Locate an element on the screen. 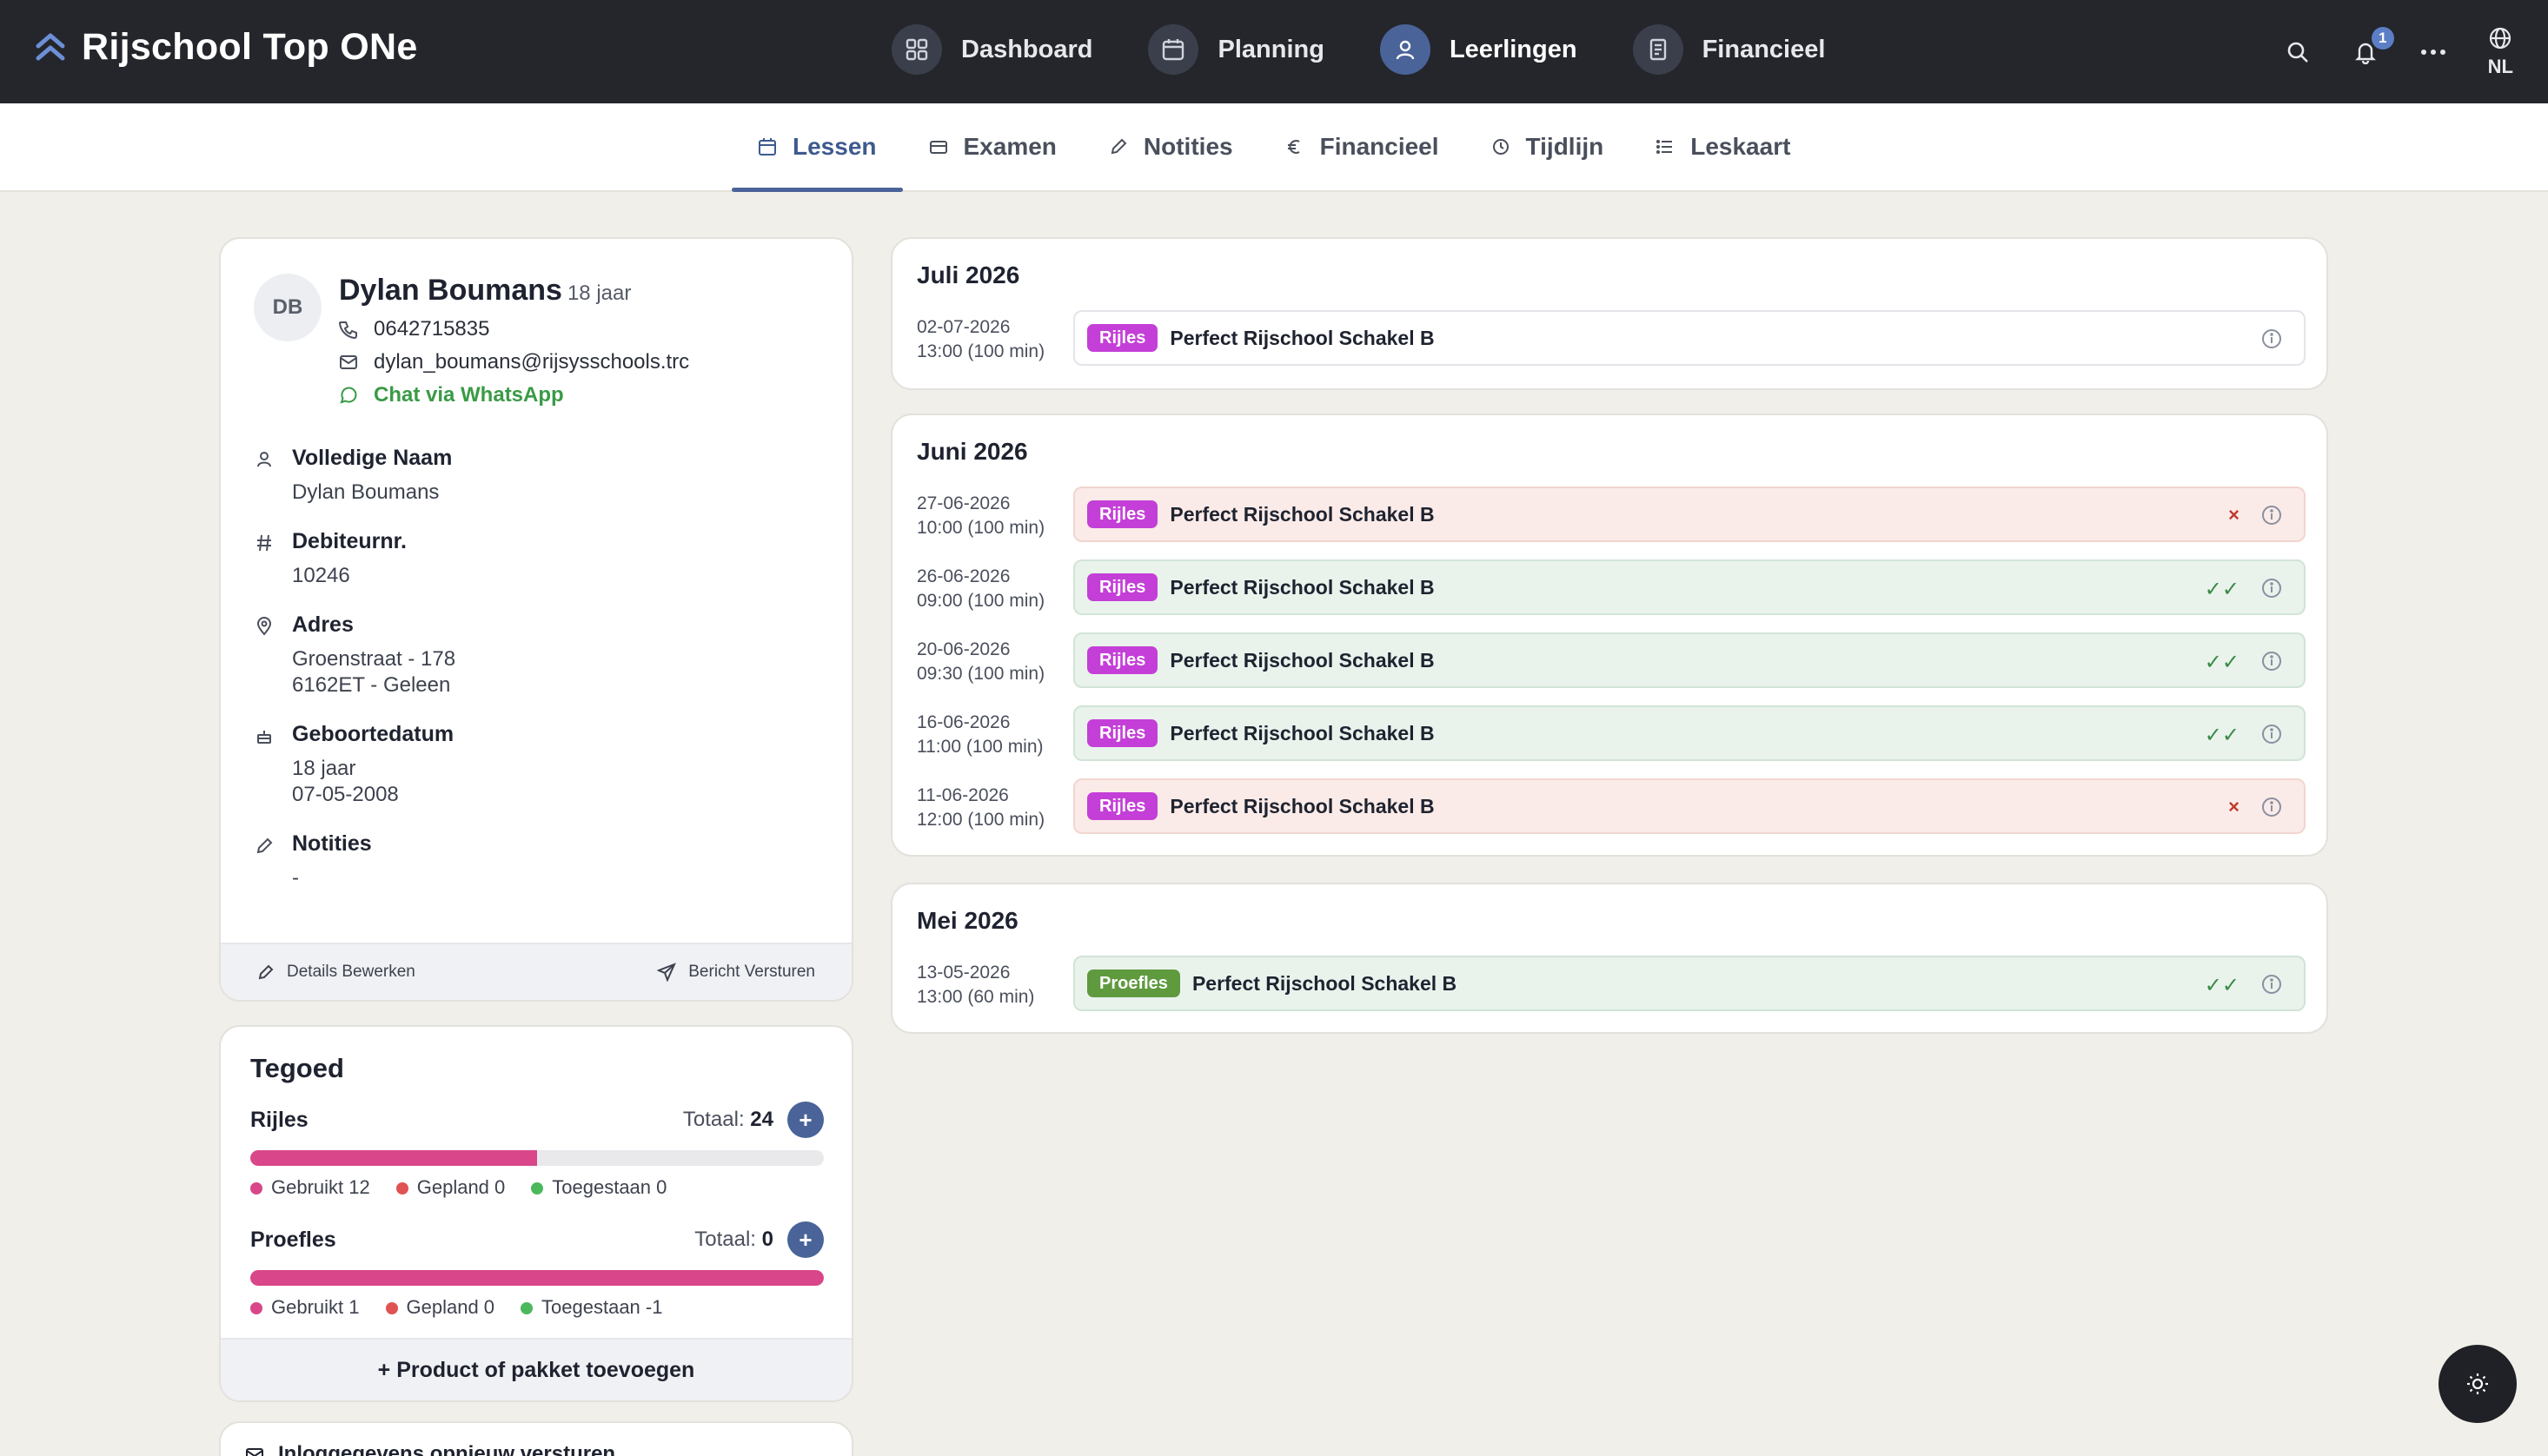  lesson-row: Proefles Perfect Rijschool Schakel B ✓✓ is located at coordinates (1690, 983).